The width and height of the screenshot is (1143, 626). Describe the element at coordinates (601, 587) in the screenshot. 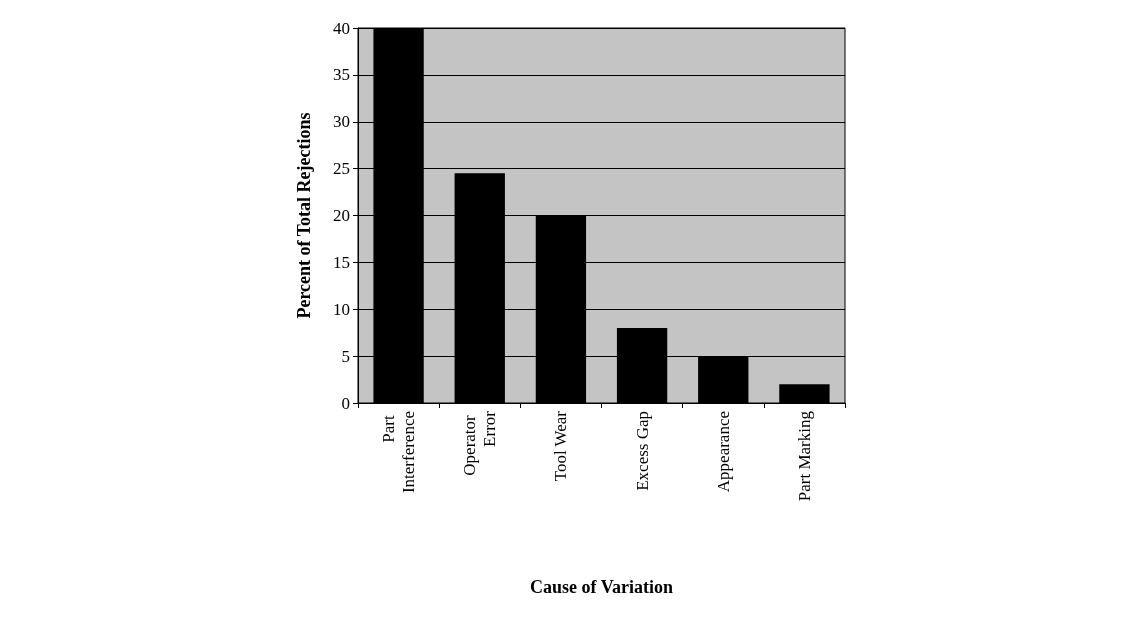

I see `x-axis-title: Cause of Variation` at that location.